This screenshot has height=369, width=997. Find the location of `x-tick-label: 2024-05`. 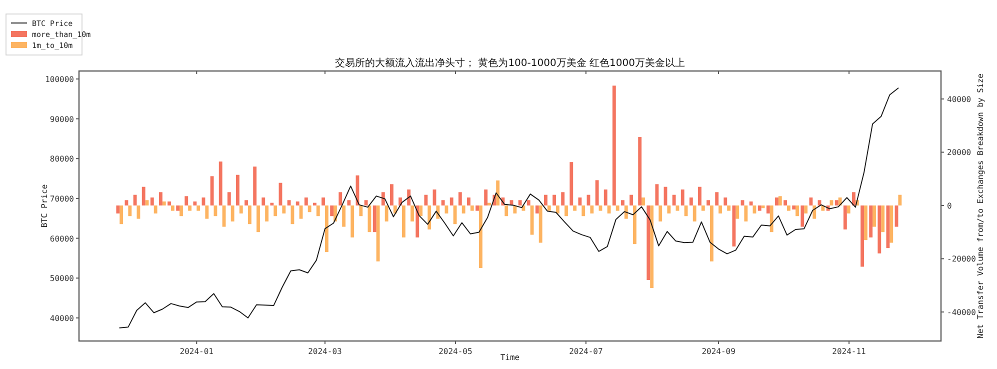

x-tick-label: 2024-05 is located at coordinates (455, 351).